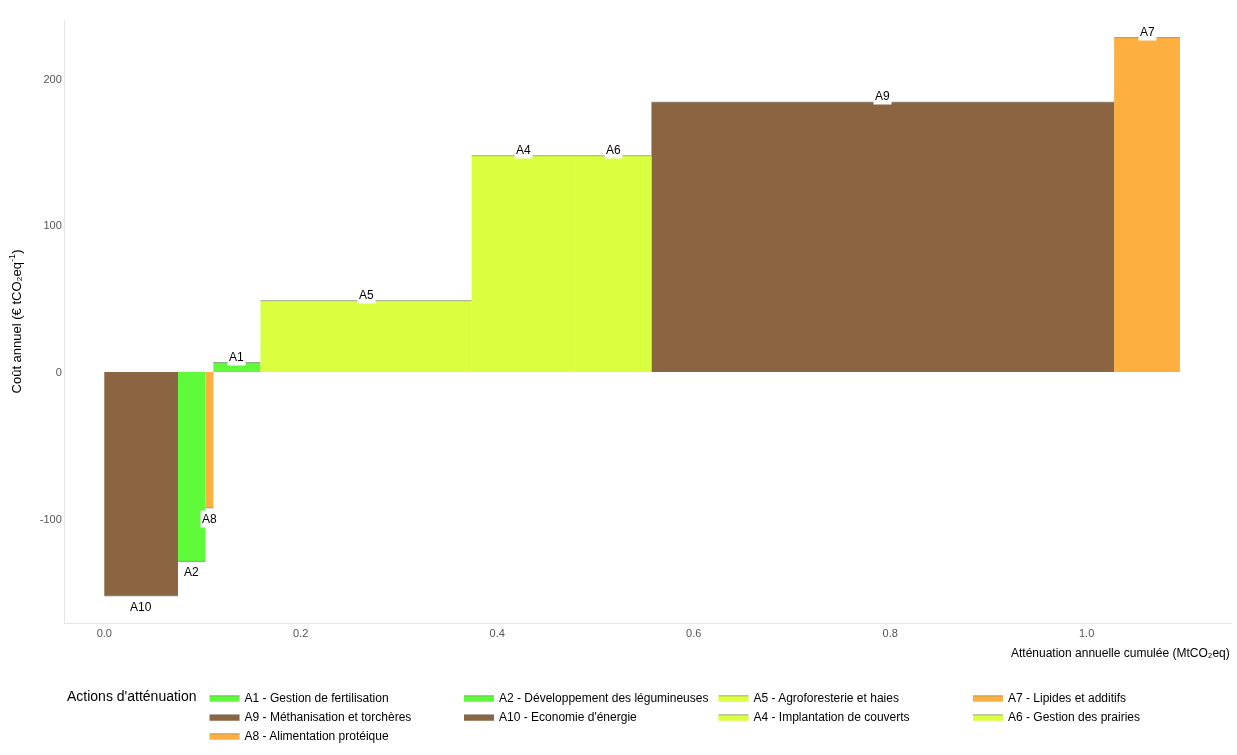  I want to click on x-tick-label: 0.2, so click(301, 633).